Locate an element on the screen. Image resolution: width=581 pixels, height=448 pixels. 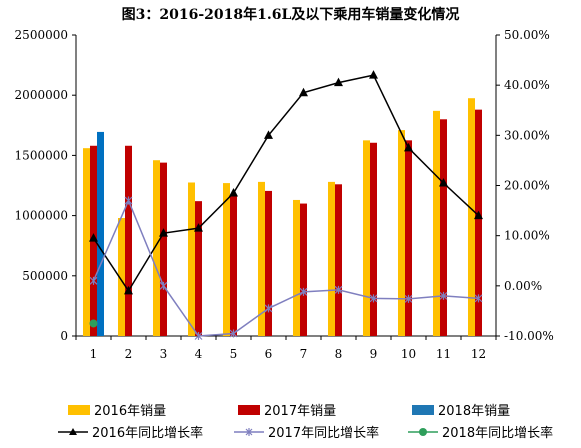
x-tick-label: 5 is located at coordinates (234, 354).